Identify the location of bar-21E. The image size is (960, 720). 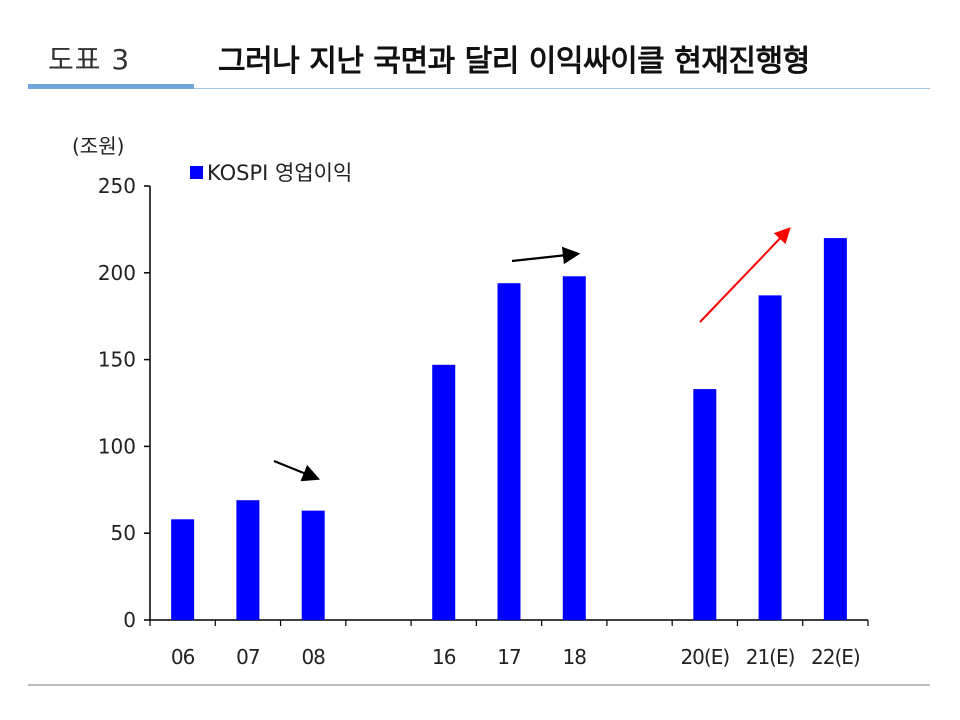
(770, 457).